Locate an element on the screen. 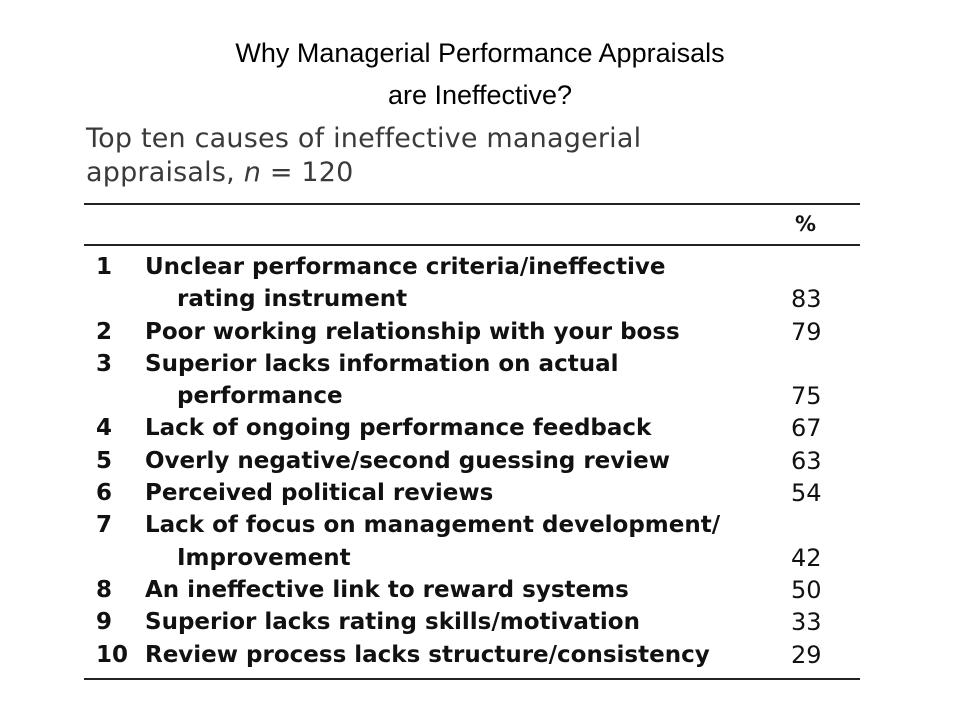 Image resolution: width=960 pixels, height=720 pixels. row-cause: Lack of ongoing performance feedback is located at coordinates (465, 428).